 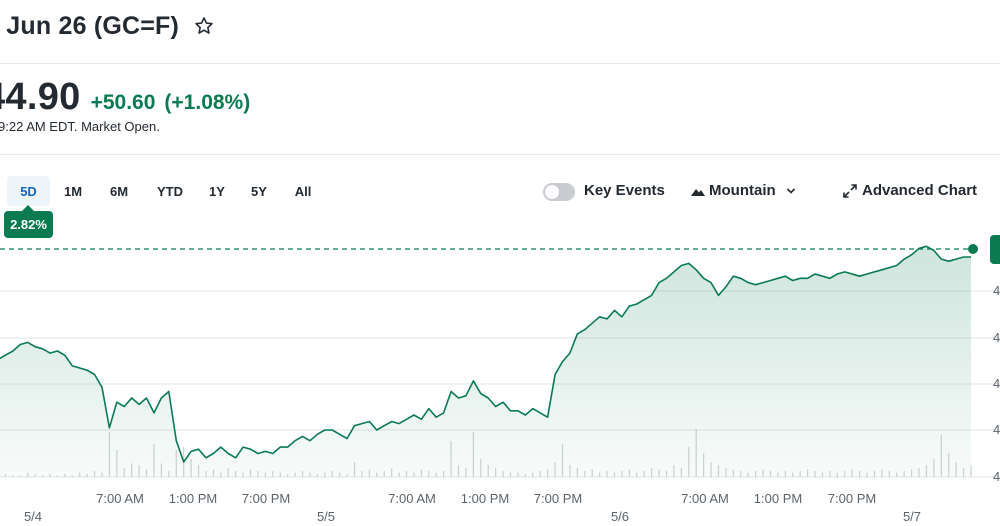 I want to click on advanced-chart-link: Advanced Chart, so click(x=920, y=190).